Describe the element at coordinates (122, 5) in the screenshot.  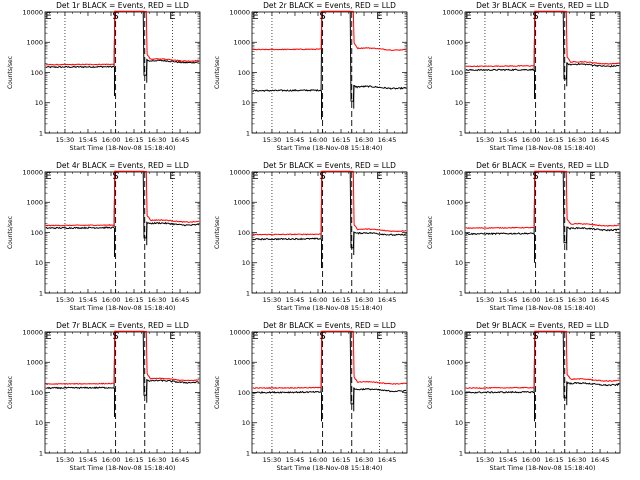
I see `panel-title: Det 1r BLACK = Events, RED = LLD` at that location.